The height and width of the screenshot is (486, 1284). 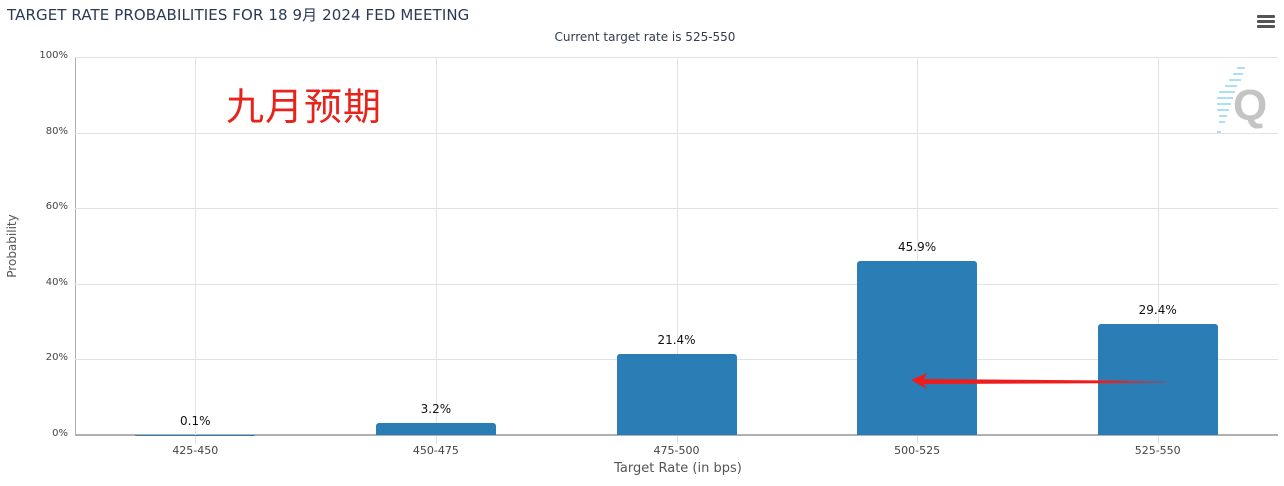 What do you see at coordinates (304, 107) in the screenshot?
I see `annotation-text: 九月预期` at bounding box center [304, 107].